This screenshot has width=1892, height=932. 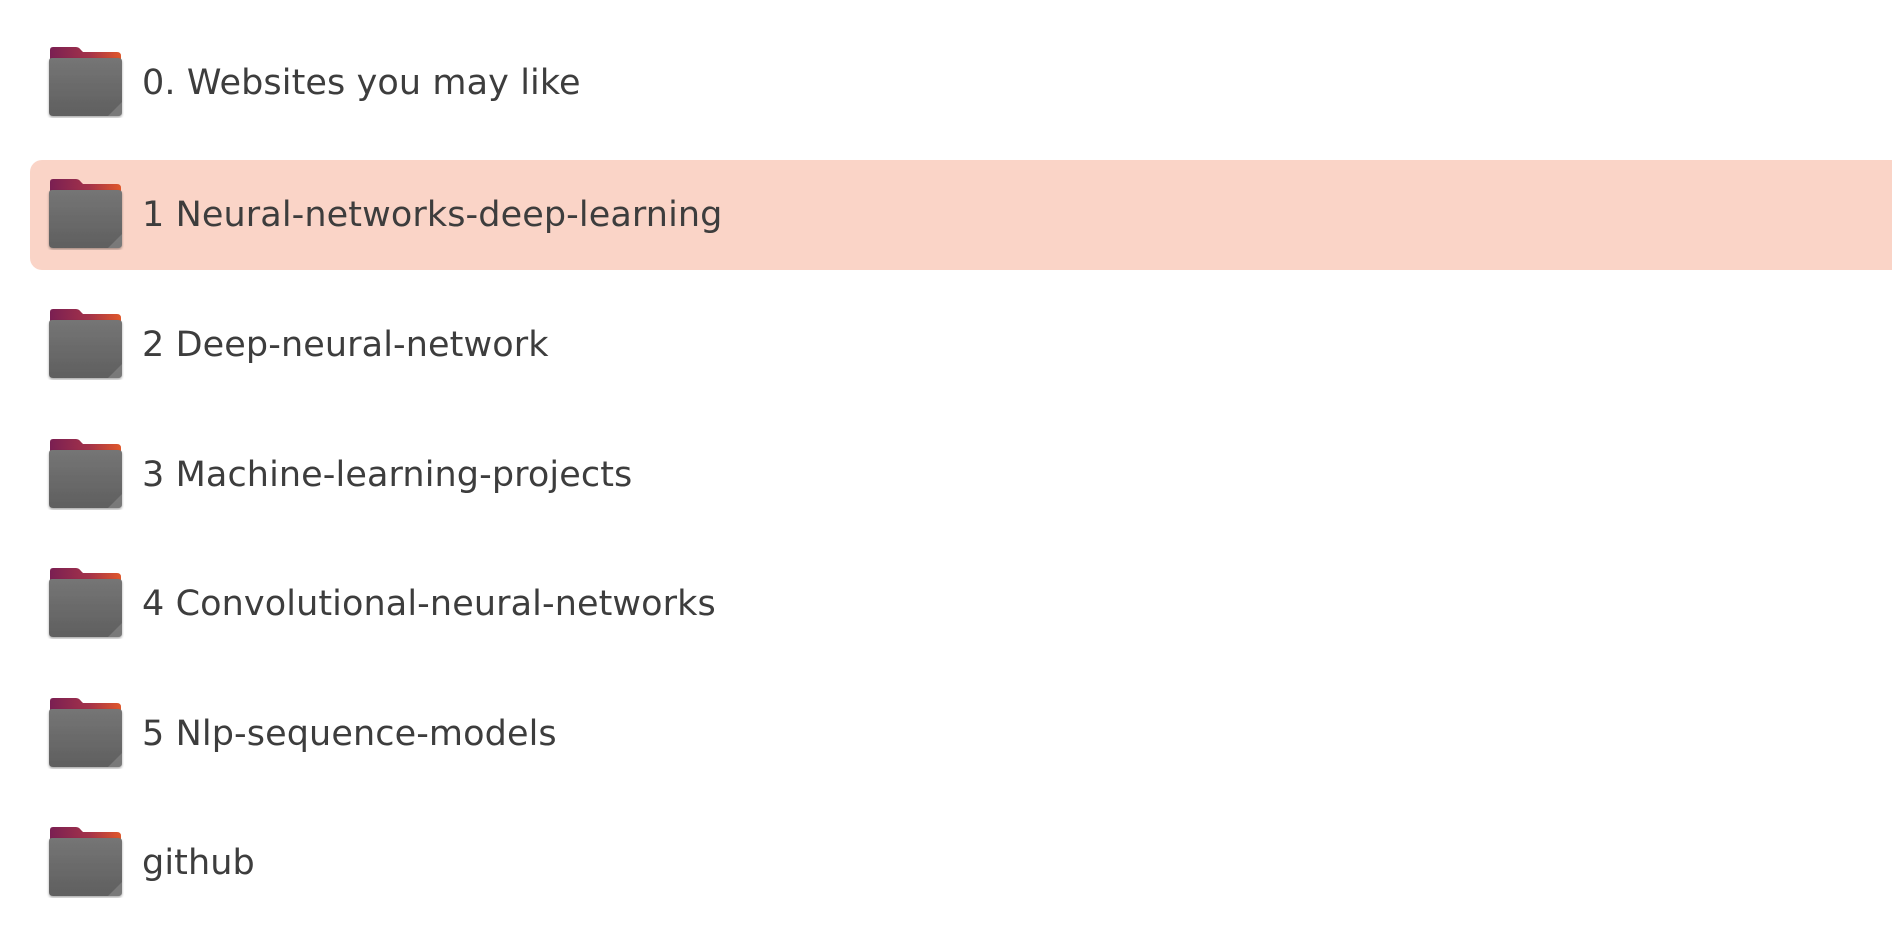 What do you see at coordinates (961, 83) in the screenshot?
I see `folder-item-websites: 0. Websites you may like` at bounding box center [961, 83].